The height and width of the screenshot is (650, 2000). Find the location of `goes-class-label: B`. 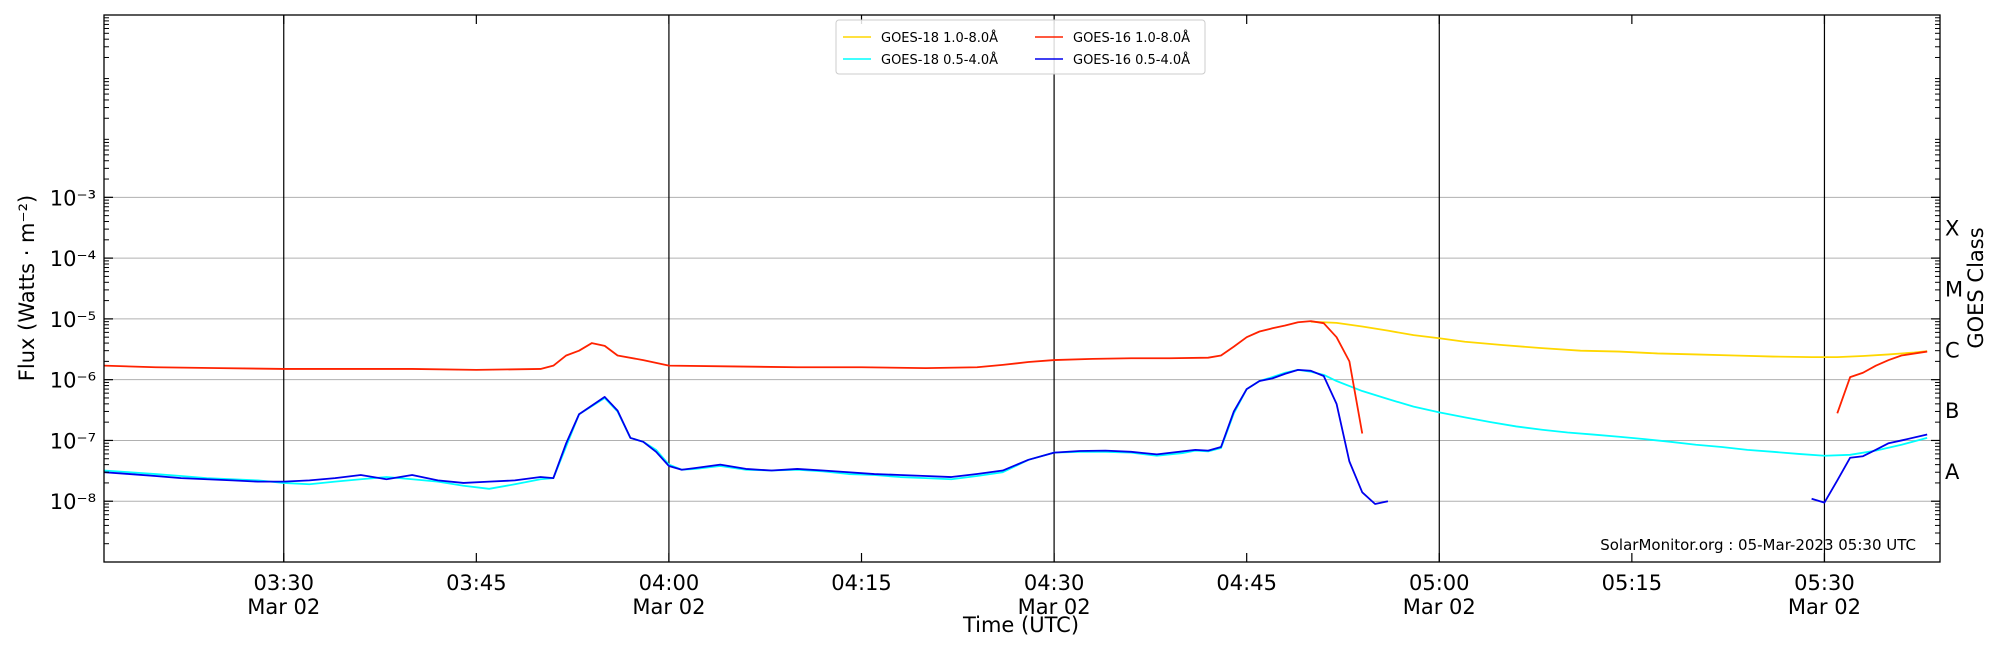

goes-class-label: B is located at coordinates (1952, 411).